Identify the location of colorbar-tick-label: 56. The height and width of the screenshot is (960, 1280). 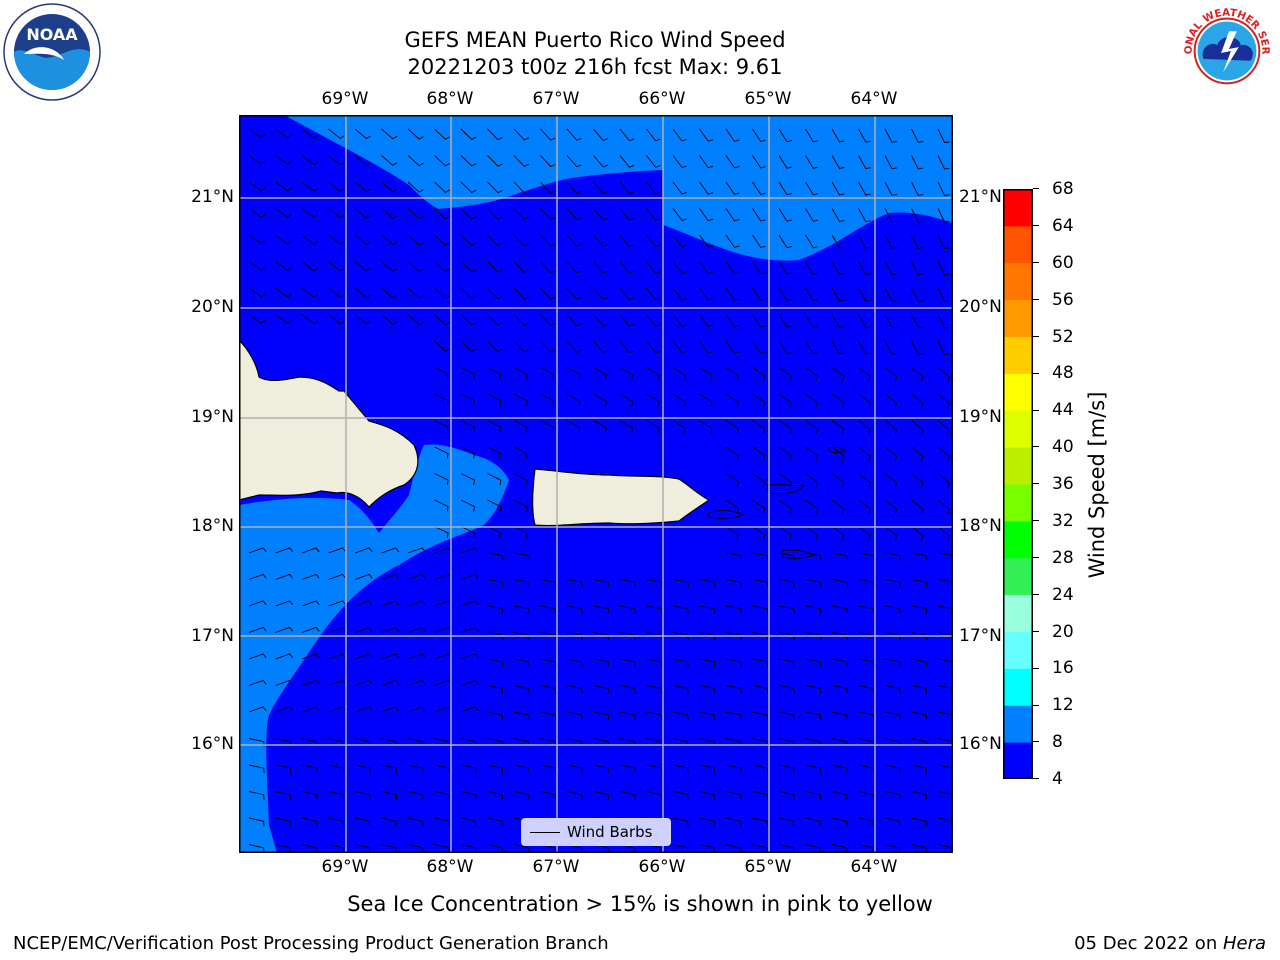
(1063, 299).